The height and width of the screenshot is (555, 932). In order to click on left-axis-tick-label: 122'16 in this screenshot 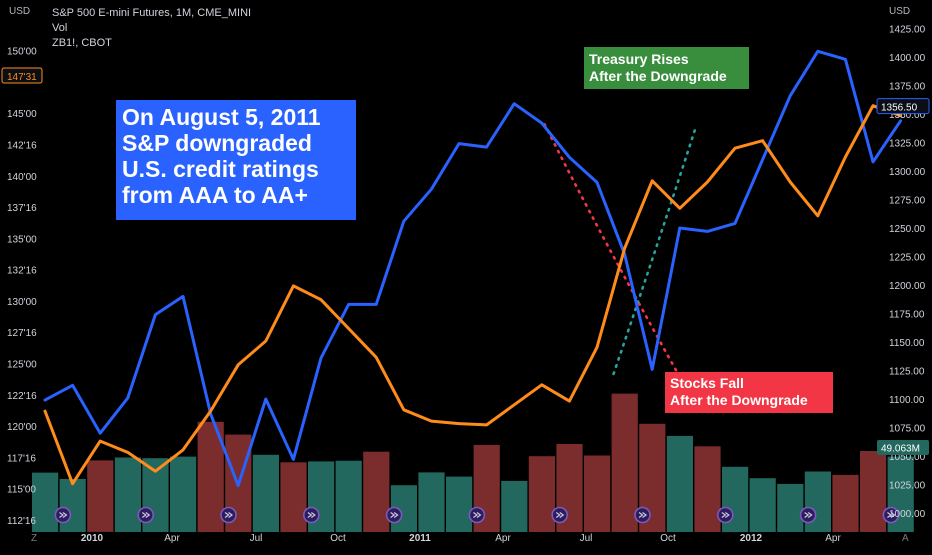, I will do `click(22, 396)`.